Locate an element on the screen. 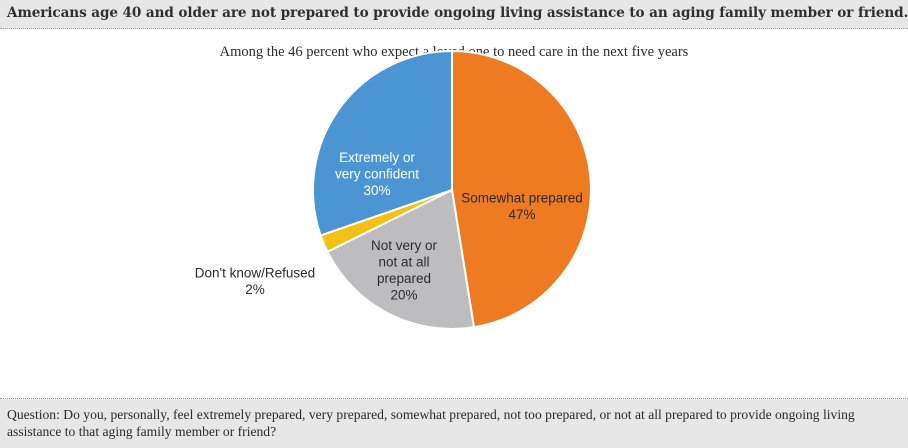  slice-category-label: prepared is located at coordinates (404, 278).